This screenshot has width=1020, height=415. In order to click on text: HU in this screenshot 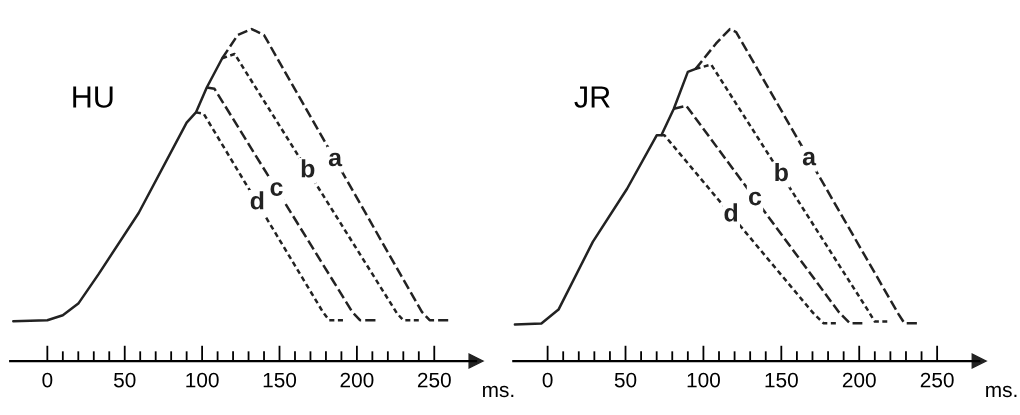, I will do `click(93, 97)`.